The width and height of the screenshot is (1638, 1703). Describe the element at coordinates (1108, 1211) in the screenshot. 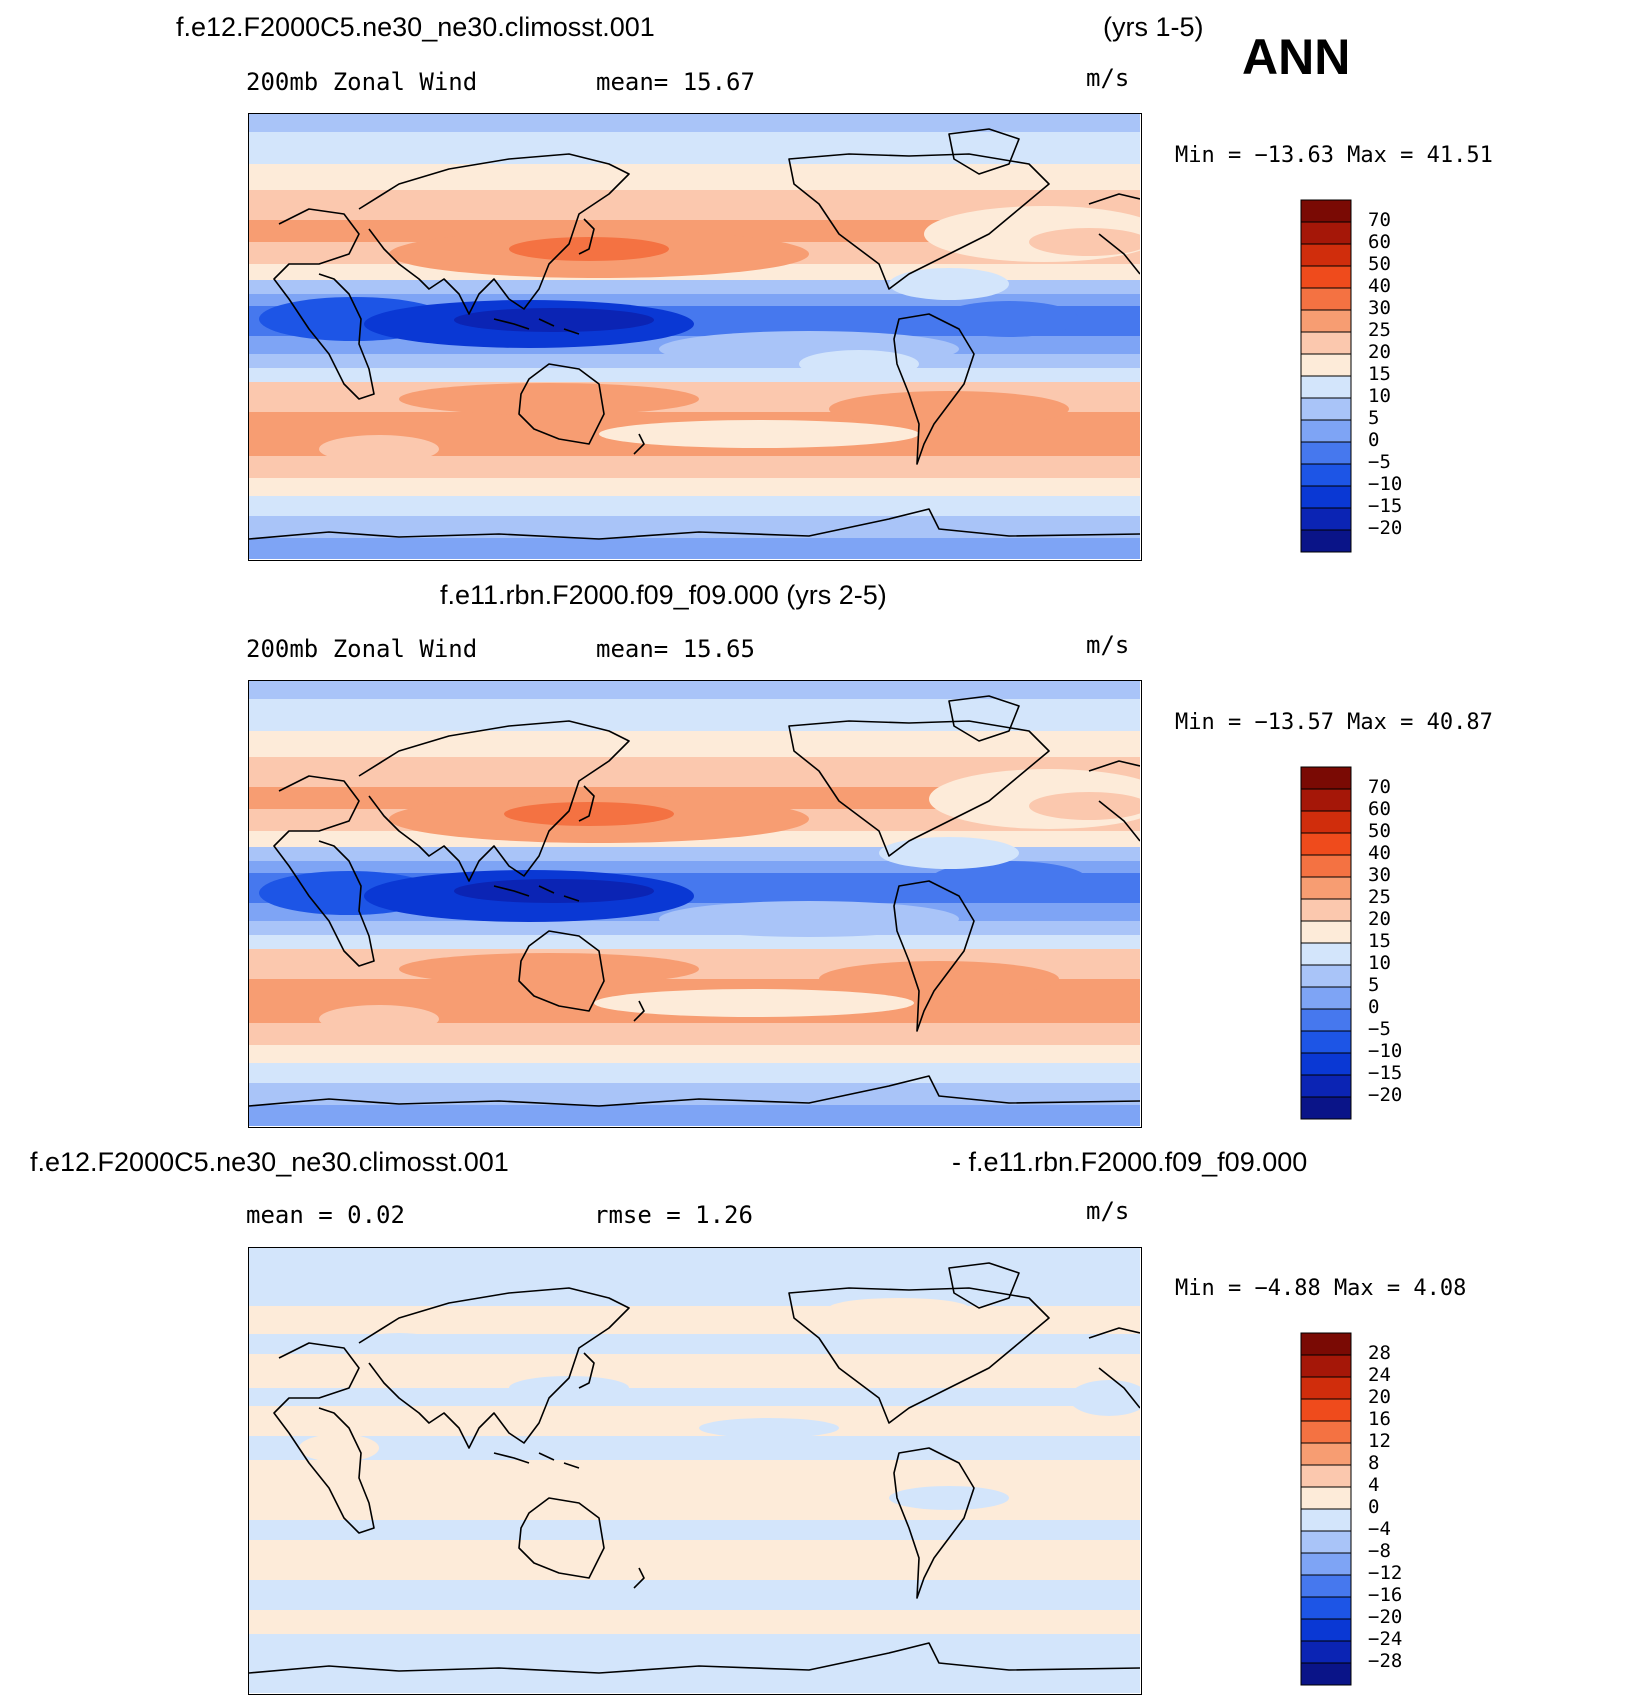

I see `panel3-units: m/s` at that location.